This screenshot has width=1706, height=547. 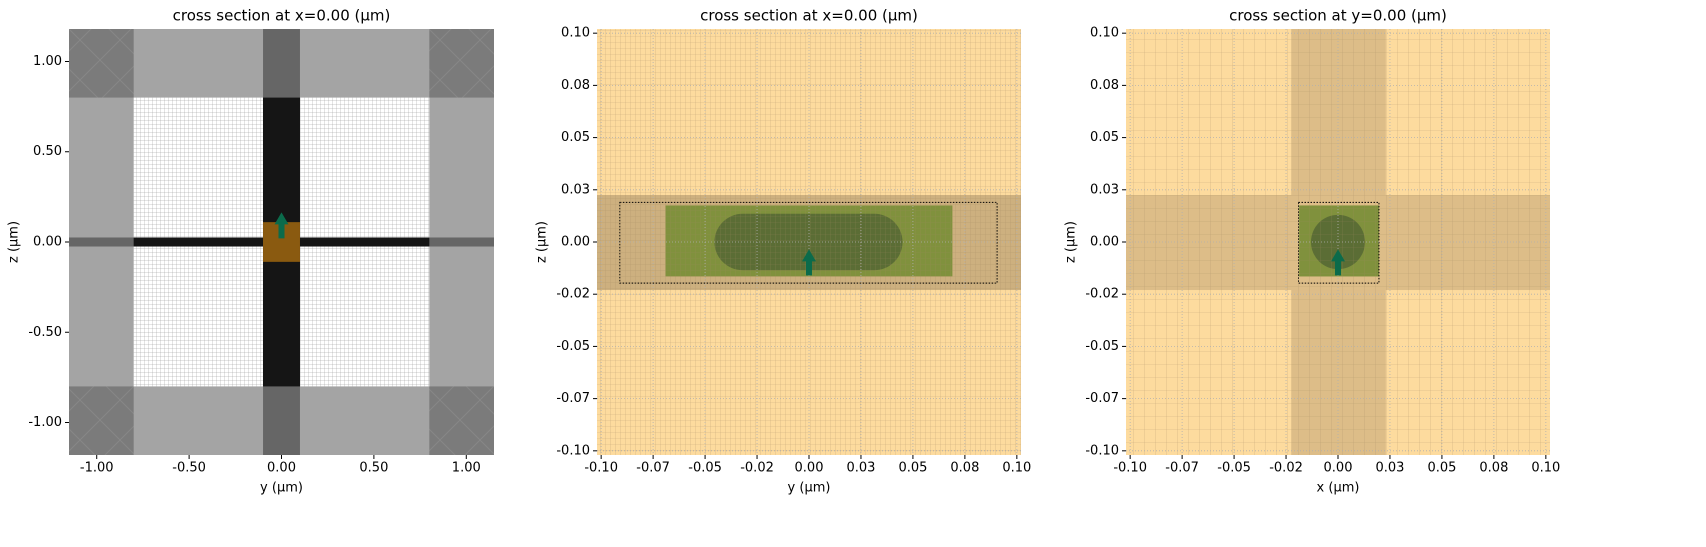 I want to click on y-tick-label: 0.50, so click(x=47, y=151).